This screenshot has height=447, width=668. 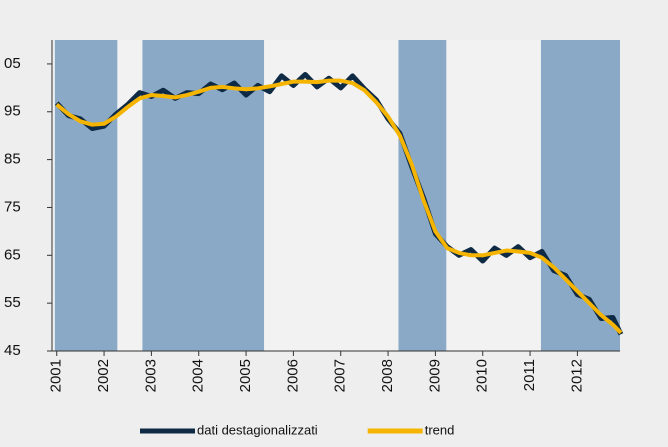 I want to click on y-tick-label: 85, so click(x=12, y=159).